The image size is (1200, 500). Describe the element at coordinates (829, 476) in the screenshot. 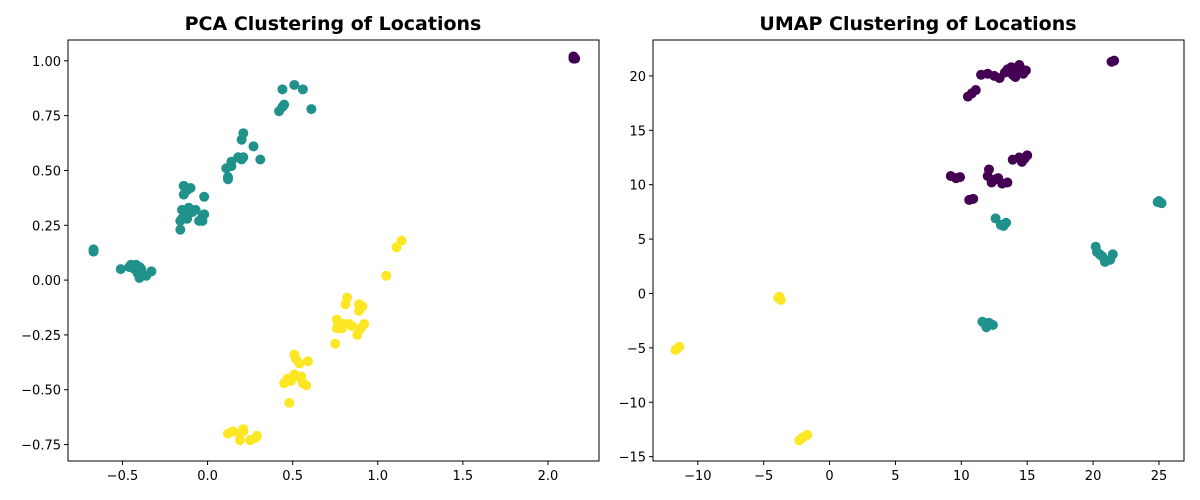

I see `umap-x-tick-label: 0` at that location.